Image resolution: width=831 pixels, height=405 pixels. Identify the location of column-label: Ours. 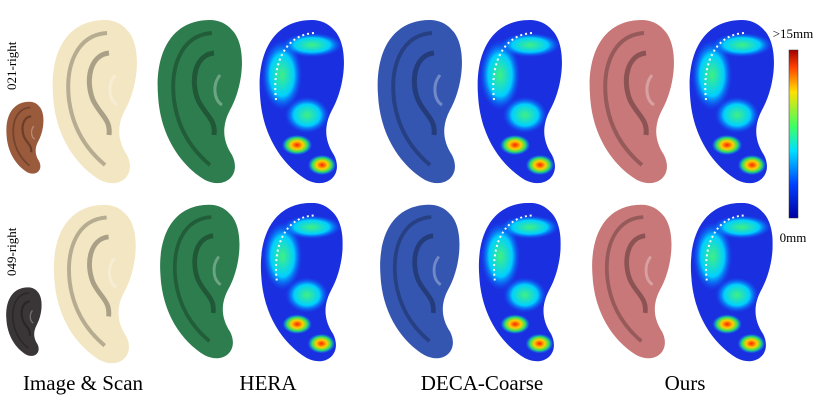
(685, 383).